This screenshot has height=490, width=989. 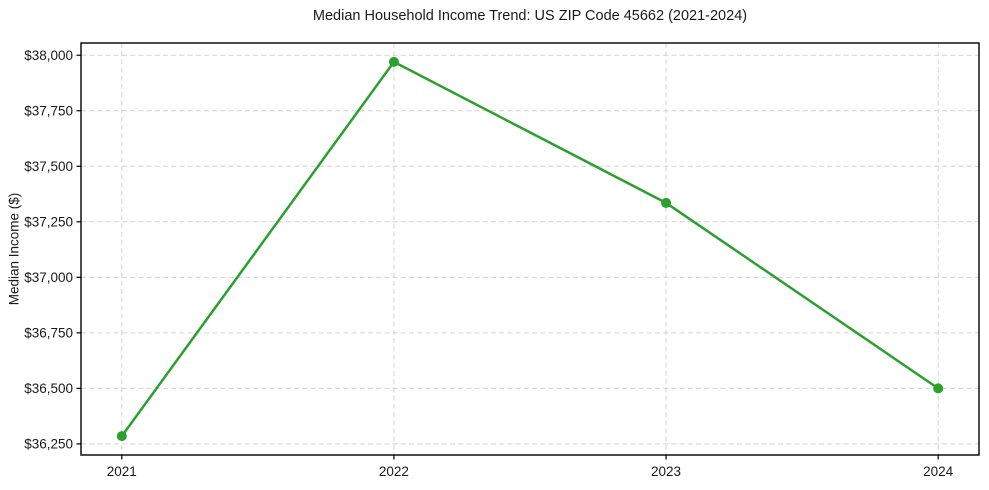 What do you see at coordinates (48, 333) in the screenshot?
I see `y-tick-label: $36,750` at bounding box center [48, 333].